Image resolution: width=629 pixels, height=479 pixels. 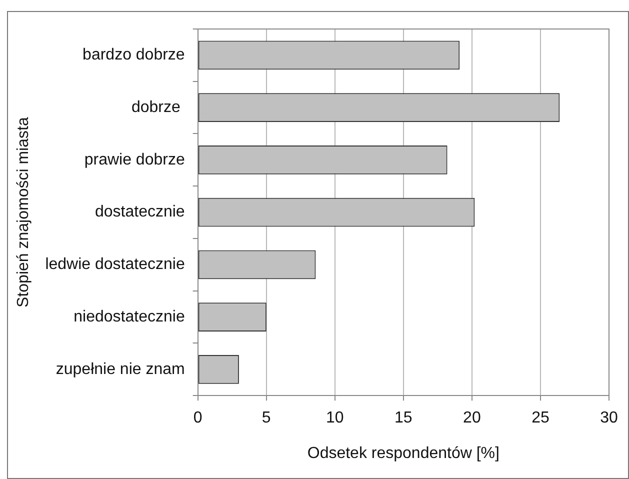 I want to click on x-tick-label: 25, so click(x=541, y=418).